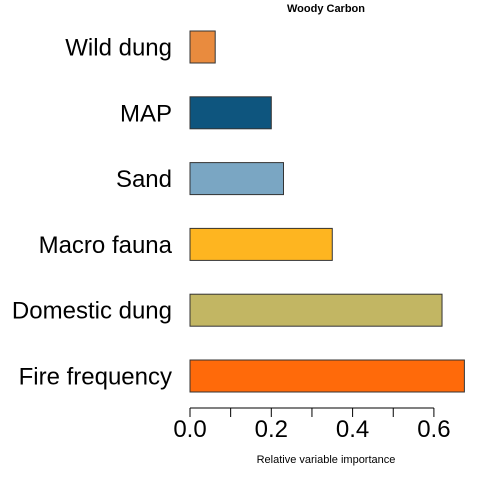 The height and width of the screenshot is (480, 480). I want to click on category-label-wild-dung: Wild dung, so click(118, 48).